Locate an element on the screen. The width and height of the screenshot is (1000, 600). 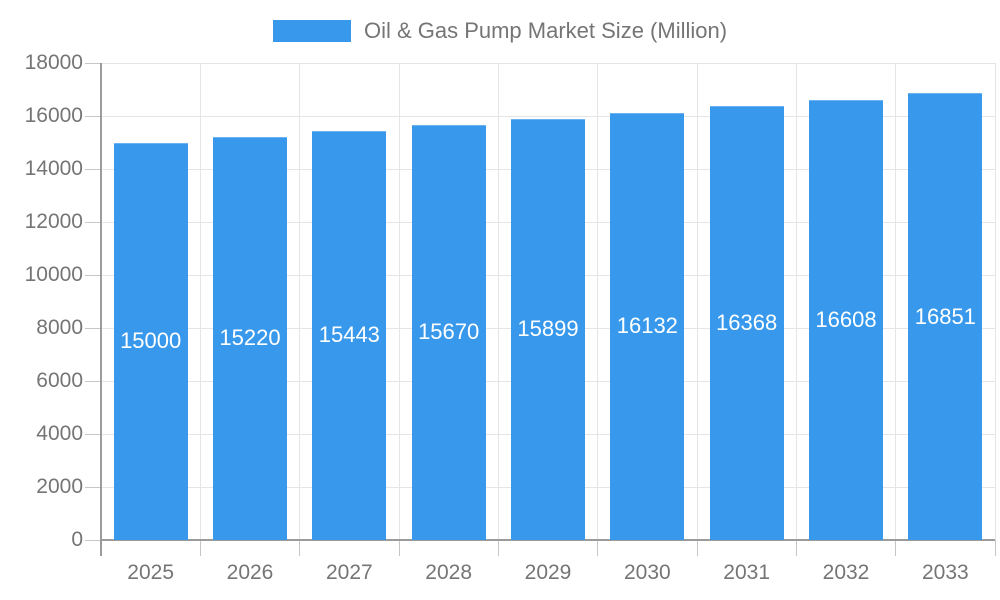
bar-2031 is located at coordinates (746, 323).